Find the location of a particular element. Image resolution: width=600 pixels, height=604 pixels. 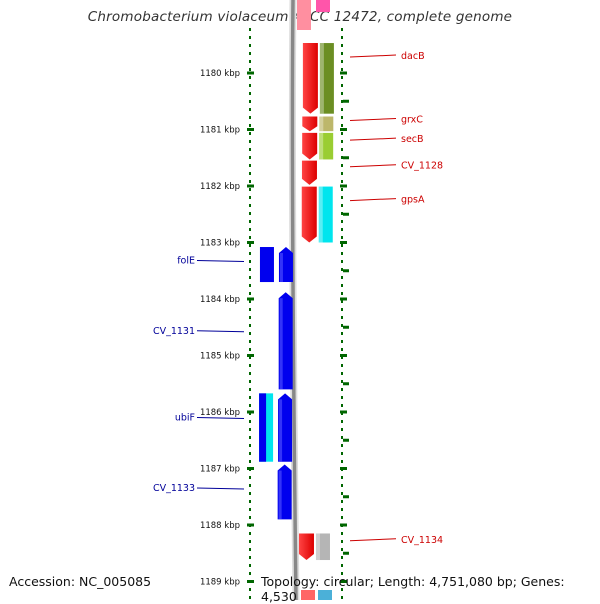

gene-features is located at coordinates (296, 321).